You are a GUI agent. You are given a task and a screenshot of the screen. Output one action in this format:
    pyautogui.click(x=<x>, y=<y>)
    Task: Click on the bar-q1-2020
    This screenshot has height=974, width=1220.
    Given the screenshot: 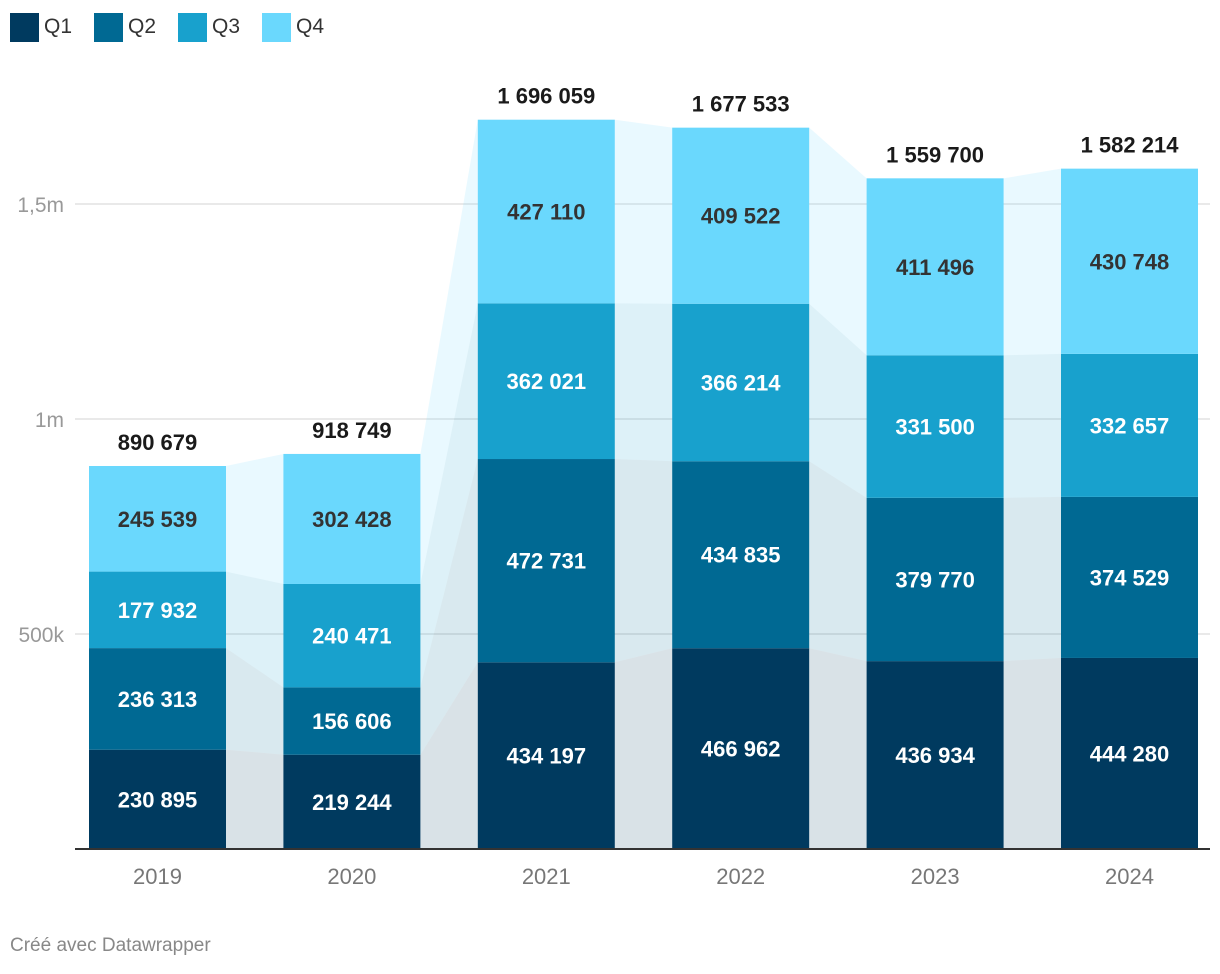 What is the action you would take?
    pyautogui.click(x=352, y=801)
    